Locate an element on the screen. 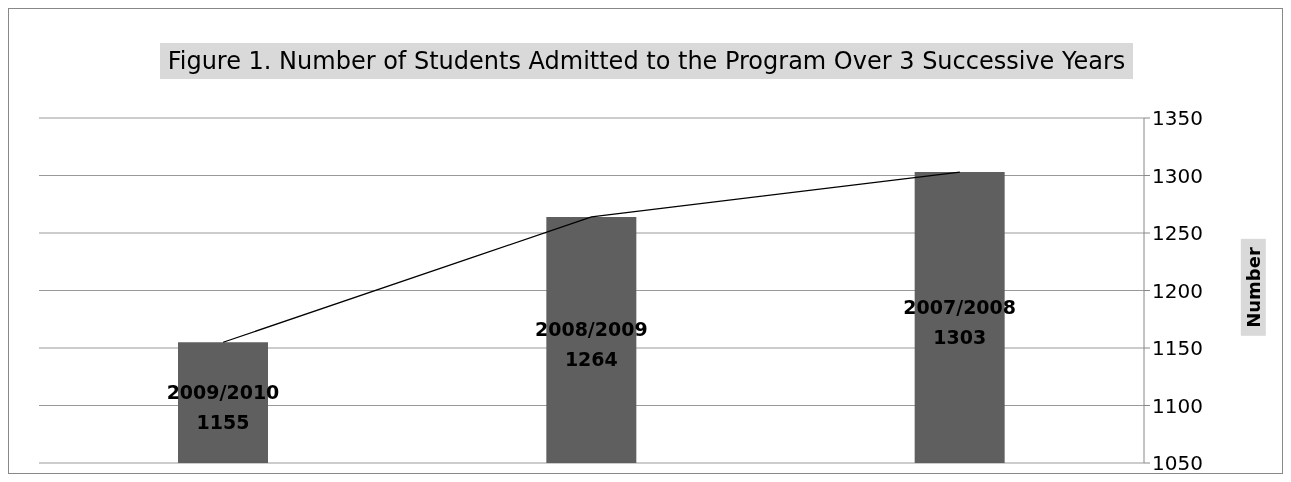 The width and height of the screenshot is (1291, 482). chart-title: Figure 1. Number of Students Admitted to the Program Over 3 Successive Years is located at coordinates (646, 61).